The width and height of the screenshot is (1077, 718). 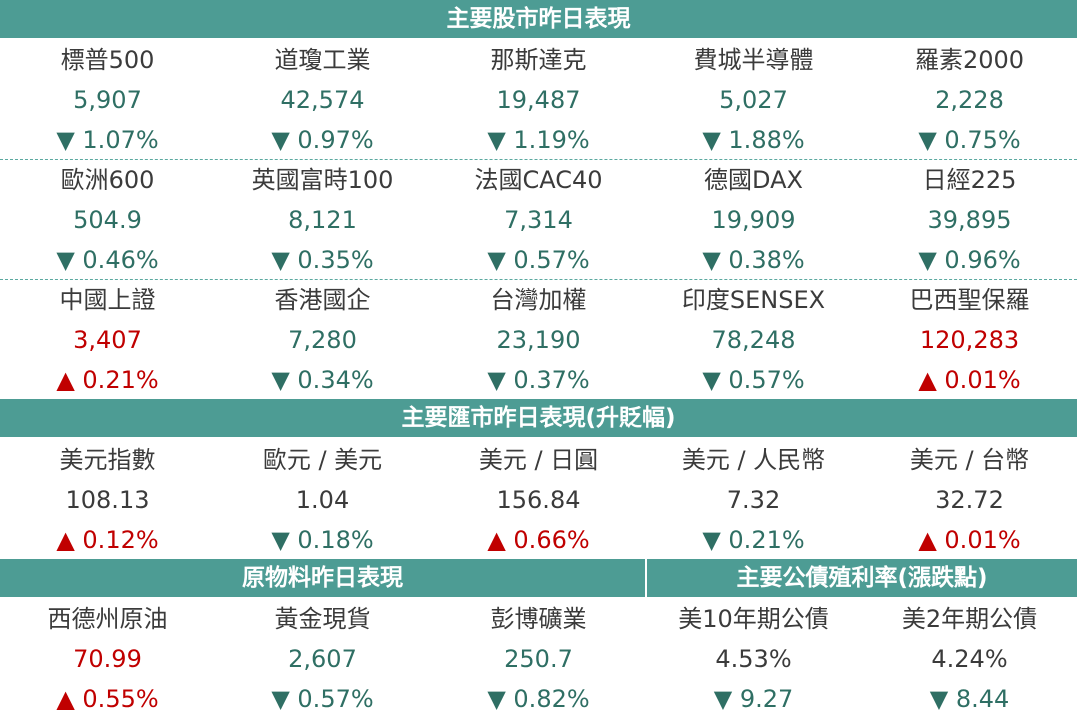 I want to click on stock-quote-quote-value: 2,228, so click(x=969, y=100).